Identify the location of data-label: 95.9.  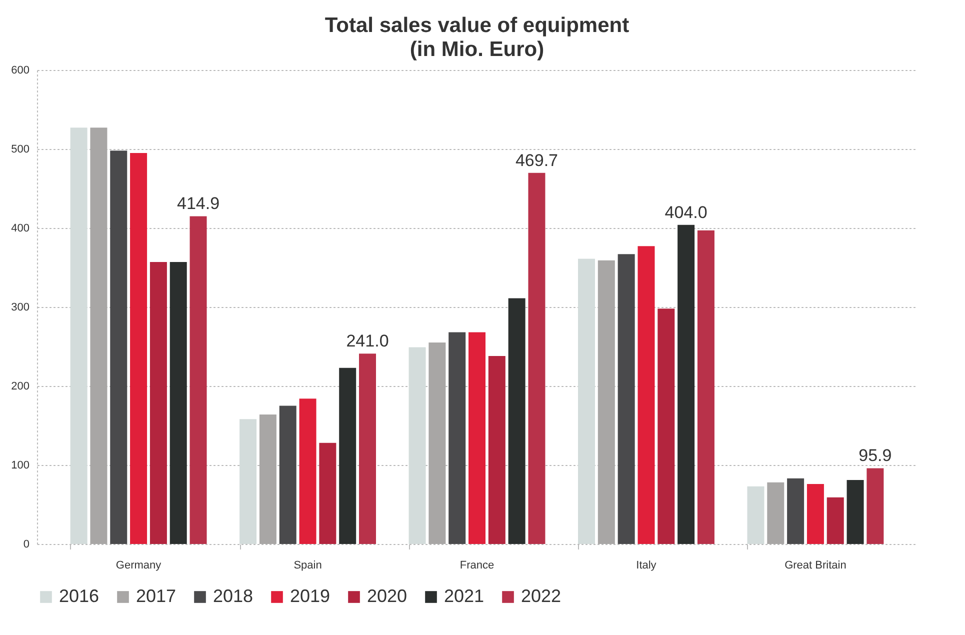
(875, 456).